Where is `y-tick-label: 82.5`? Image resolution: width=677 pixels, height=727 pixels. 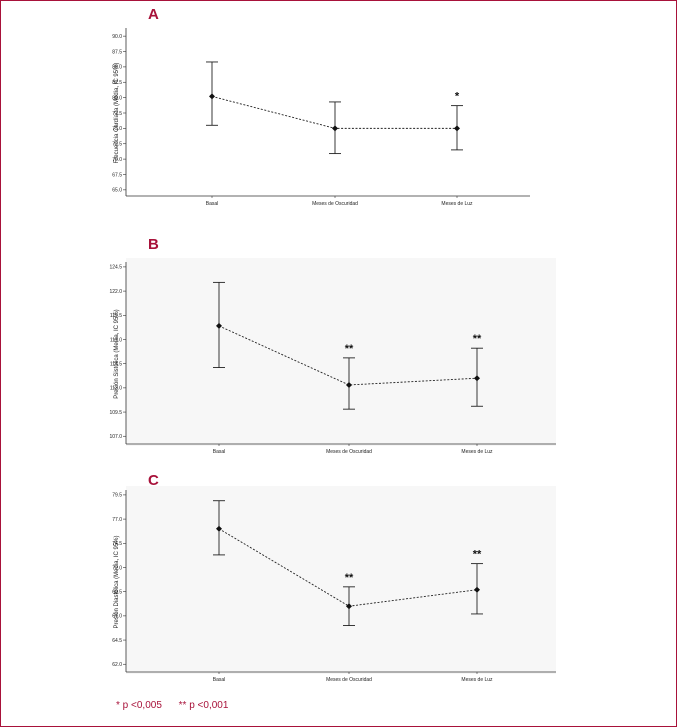 y-tick-label: 82.5 is located at coordinates (117, 83).